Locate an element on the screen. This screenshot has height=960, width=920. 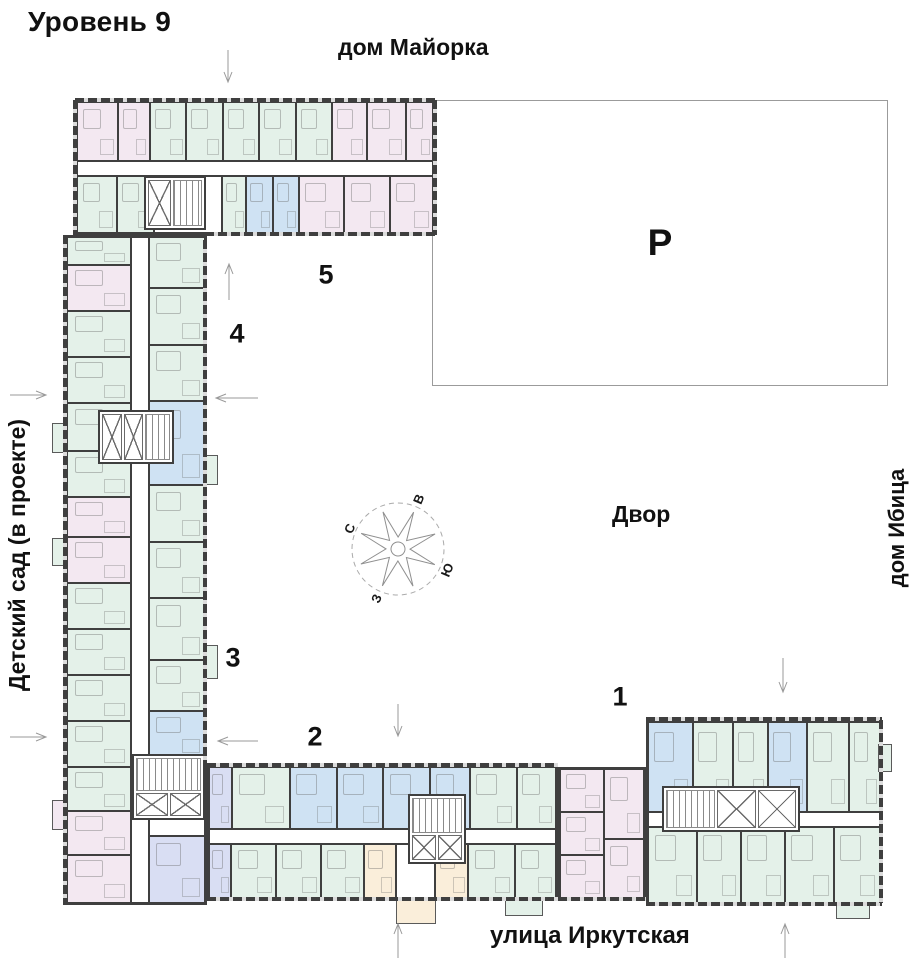
section-number-4: 4 is located at coordinates (237, 333).